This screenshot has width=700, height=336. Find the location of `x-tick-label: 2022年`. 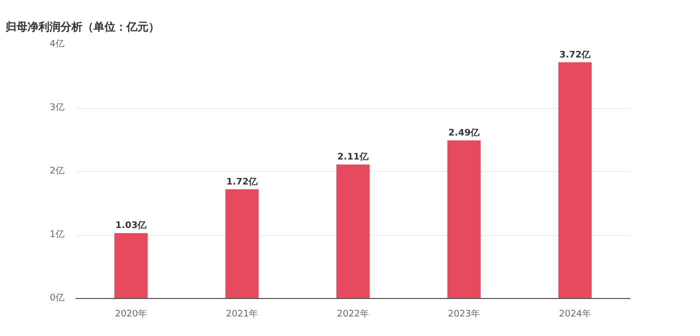

x-tick-label: 2022年 is located at coordinates (353, 314).